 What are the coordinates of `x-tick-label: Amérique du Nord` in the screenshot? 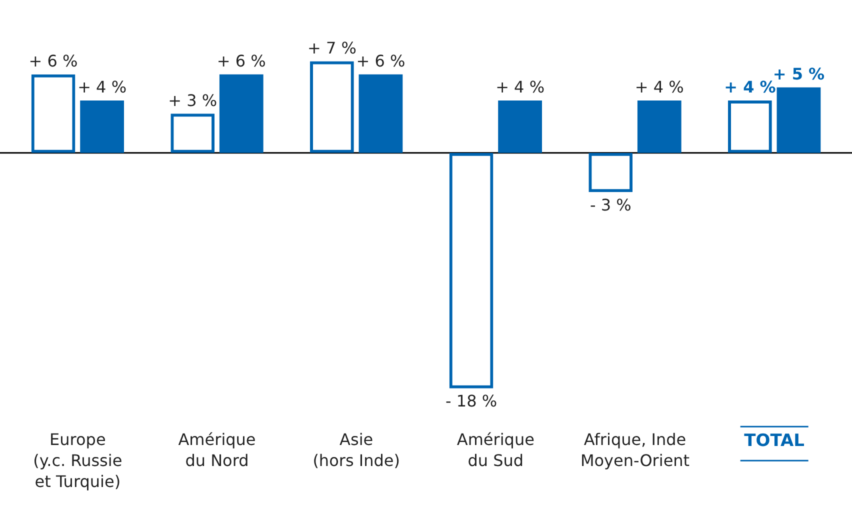 It's located at (217, 450).